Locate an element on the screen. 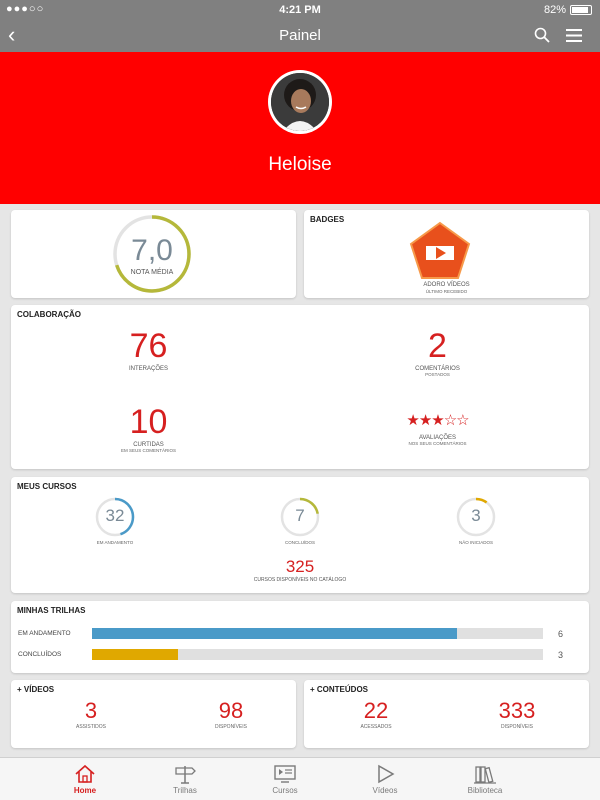 Image resolution: width=600 pixels, height=800 pixels. avatar is located at coordinates (300, 102).